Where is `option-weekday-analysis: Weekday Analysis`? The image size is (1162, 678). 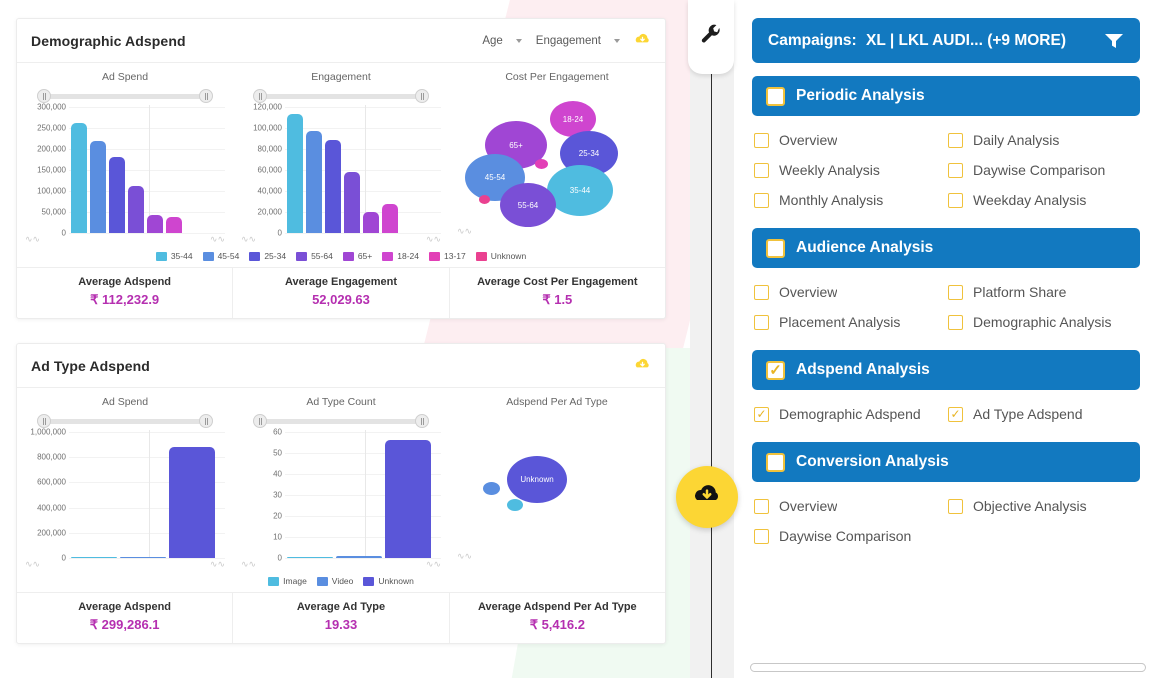
option-weekday-analysis: Weekday Analysis is located at coordinates (1043, 200).